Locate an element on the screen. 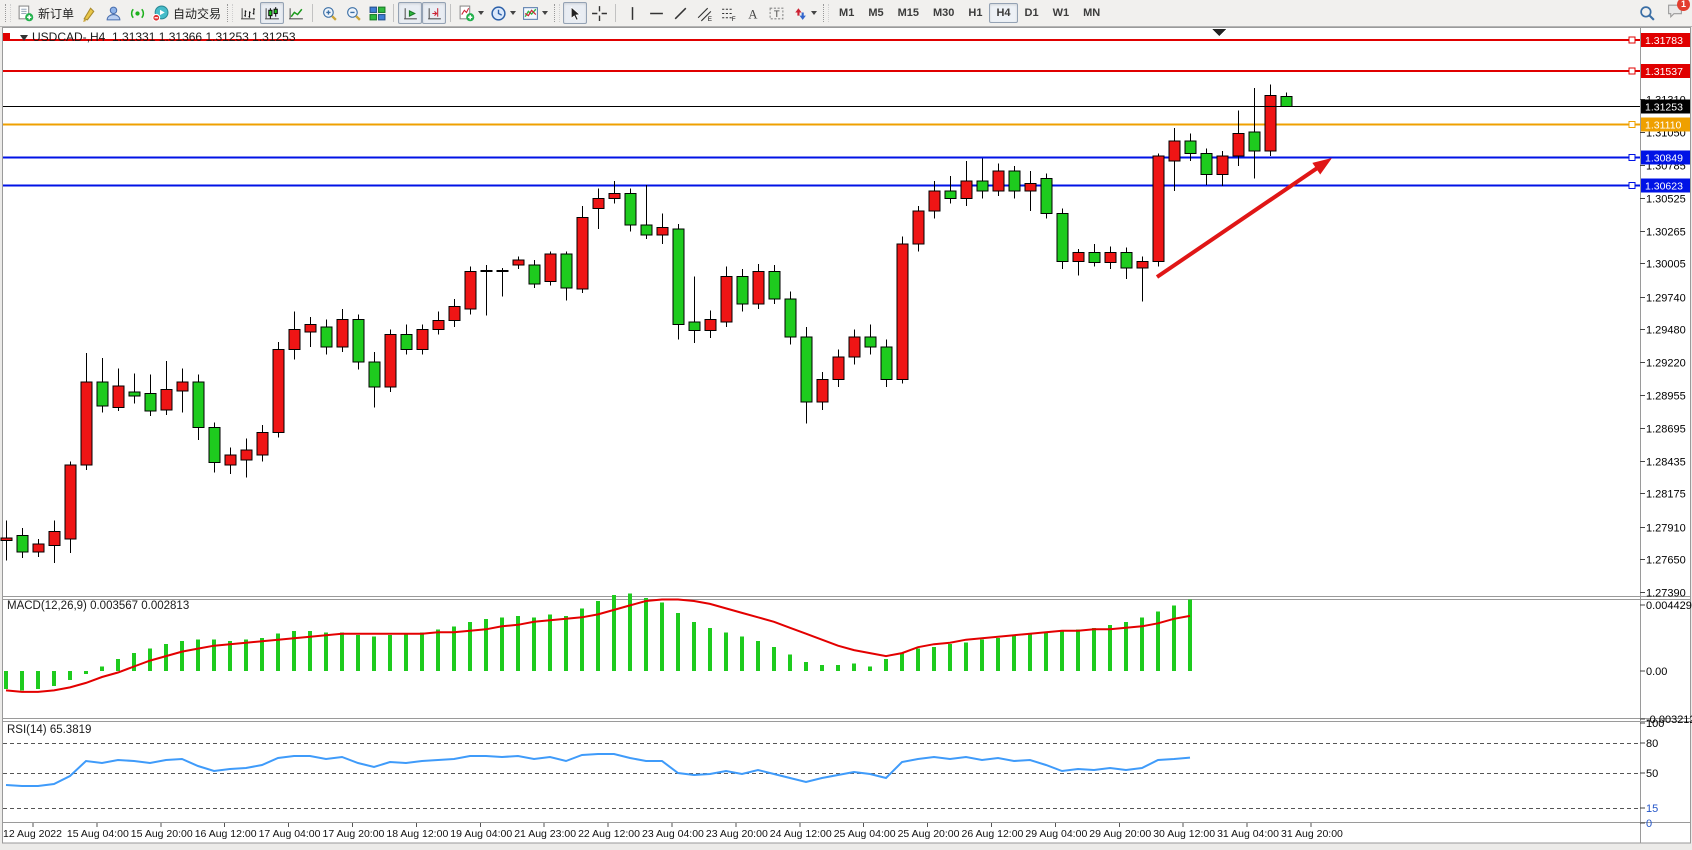  indicators-button is located at coordinates (471, 13).